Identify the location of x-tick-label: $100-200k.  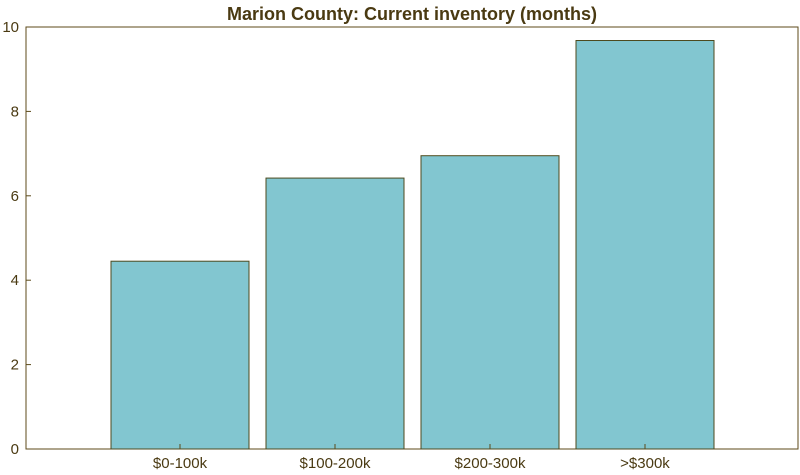
(335, 463).